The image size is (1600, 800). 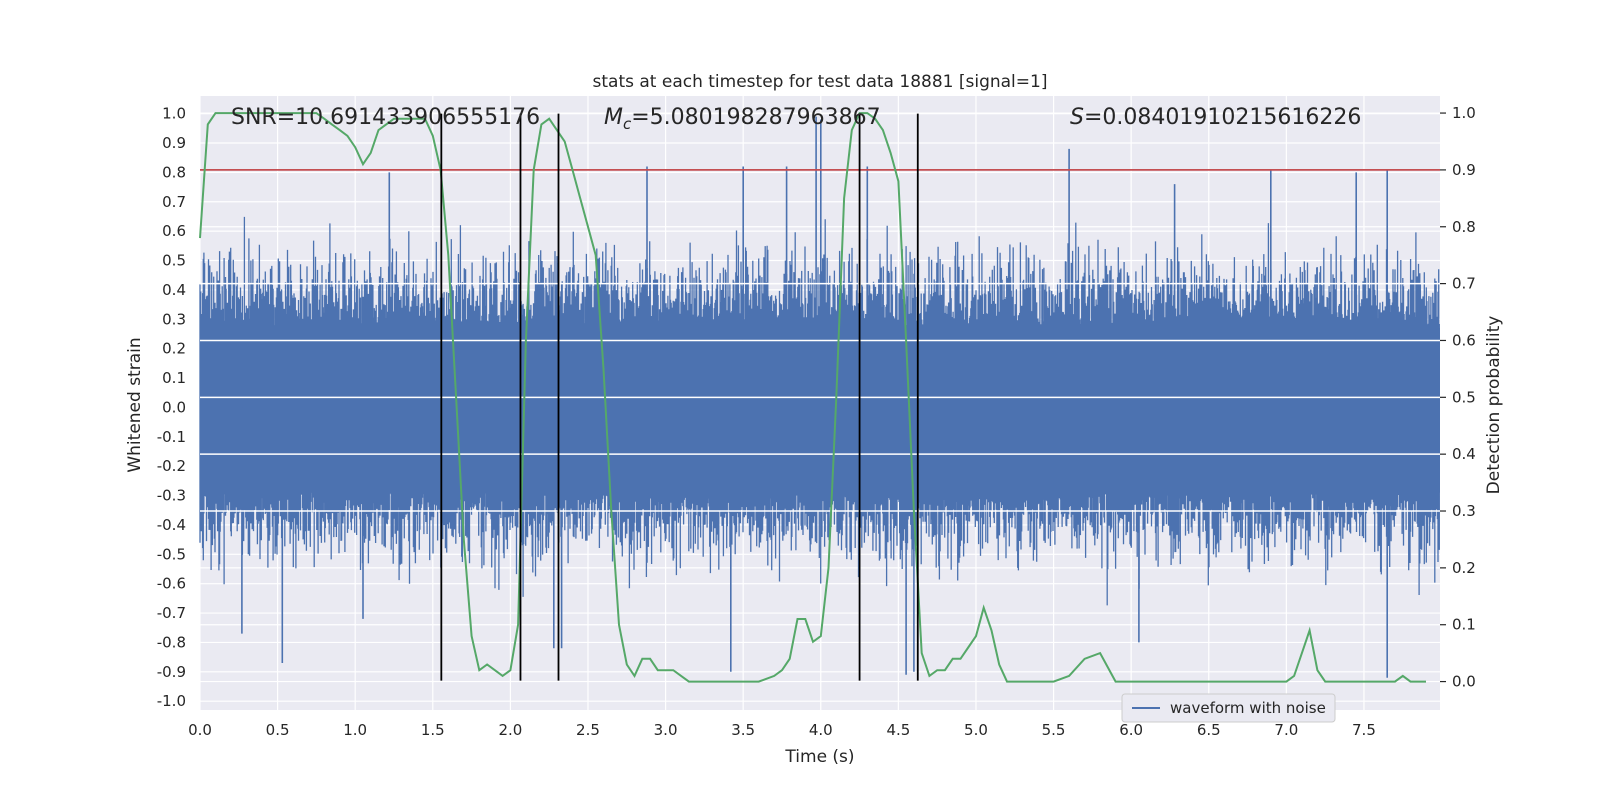 I want to click on x-tick-label: 7.5, so click(x=1364, y=730).